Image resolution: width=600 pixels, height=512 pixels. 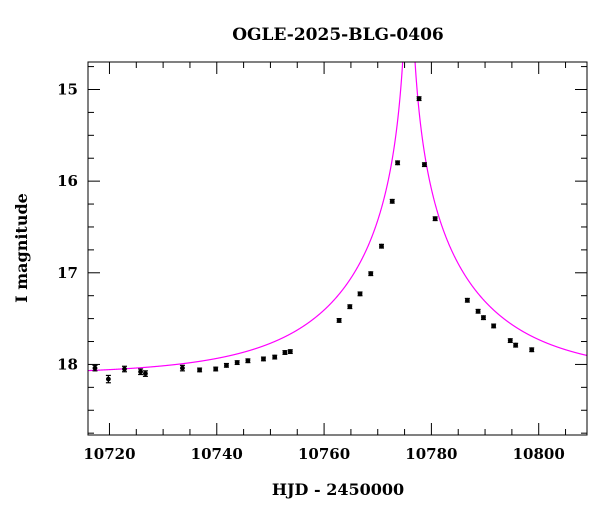 What do you see at coordinates (67, 89) in the screenshot?
I see `y-tick-label: 15` at bounding box center [67, 89].